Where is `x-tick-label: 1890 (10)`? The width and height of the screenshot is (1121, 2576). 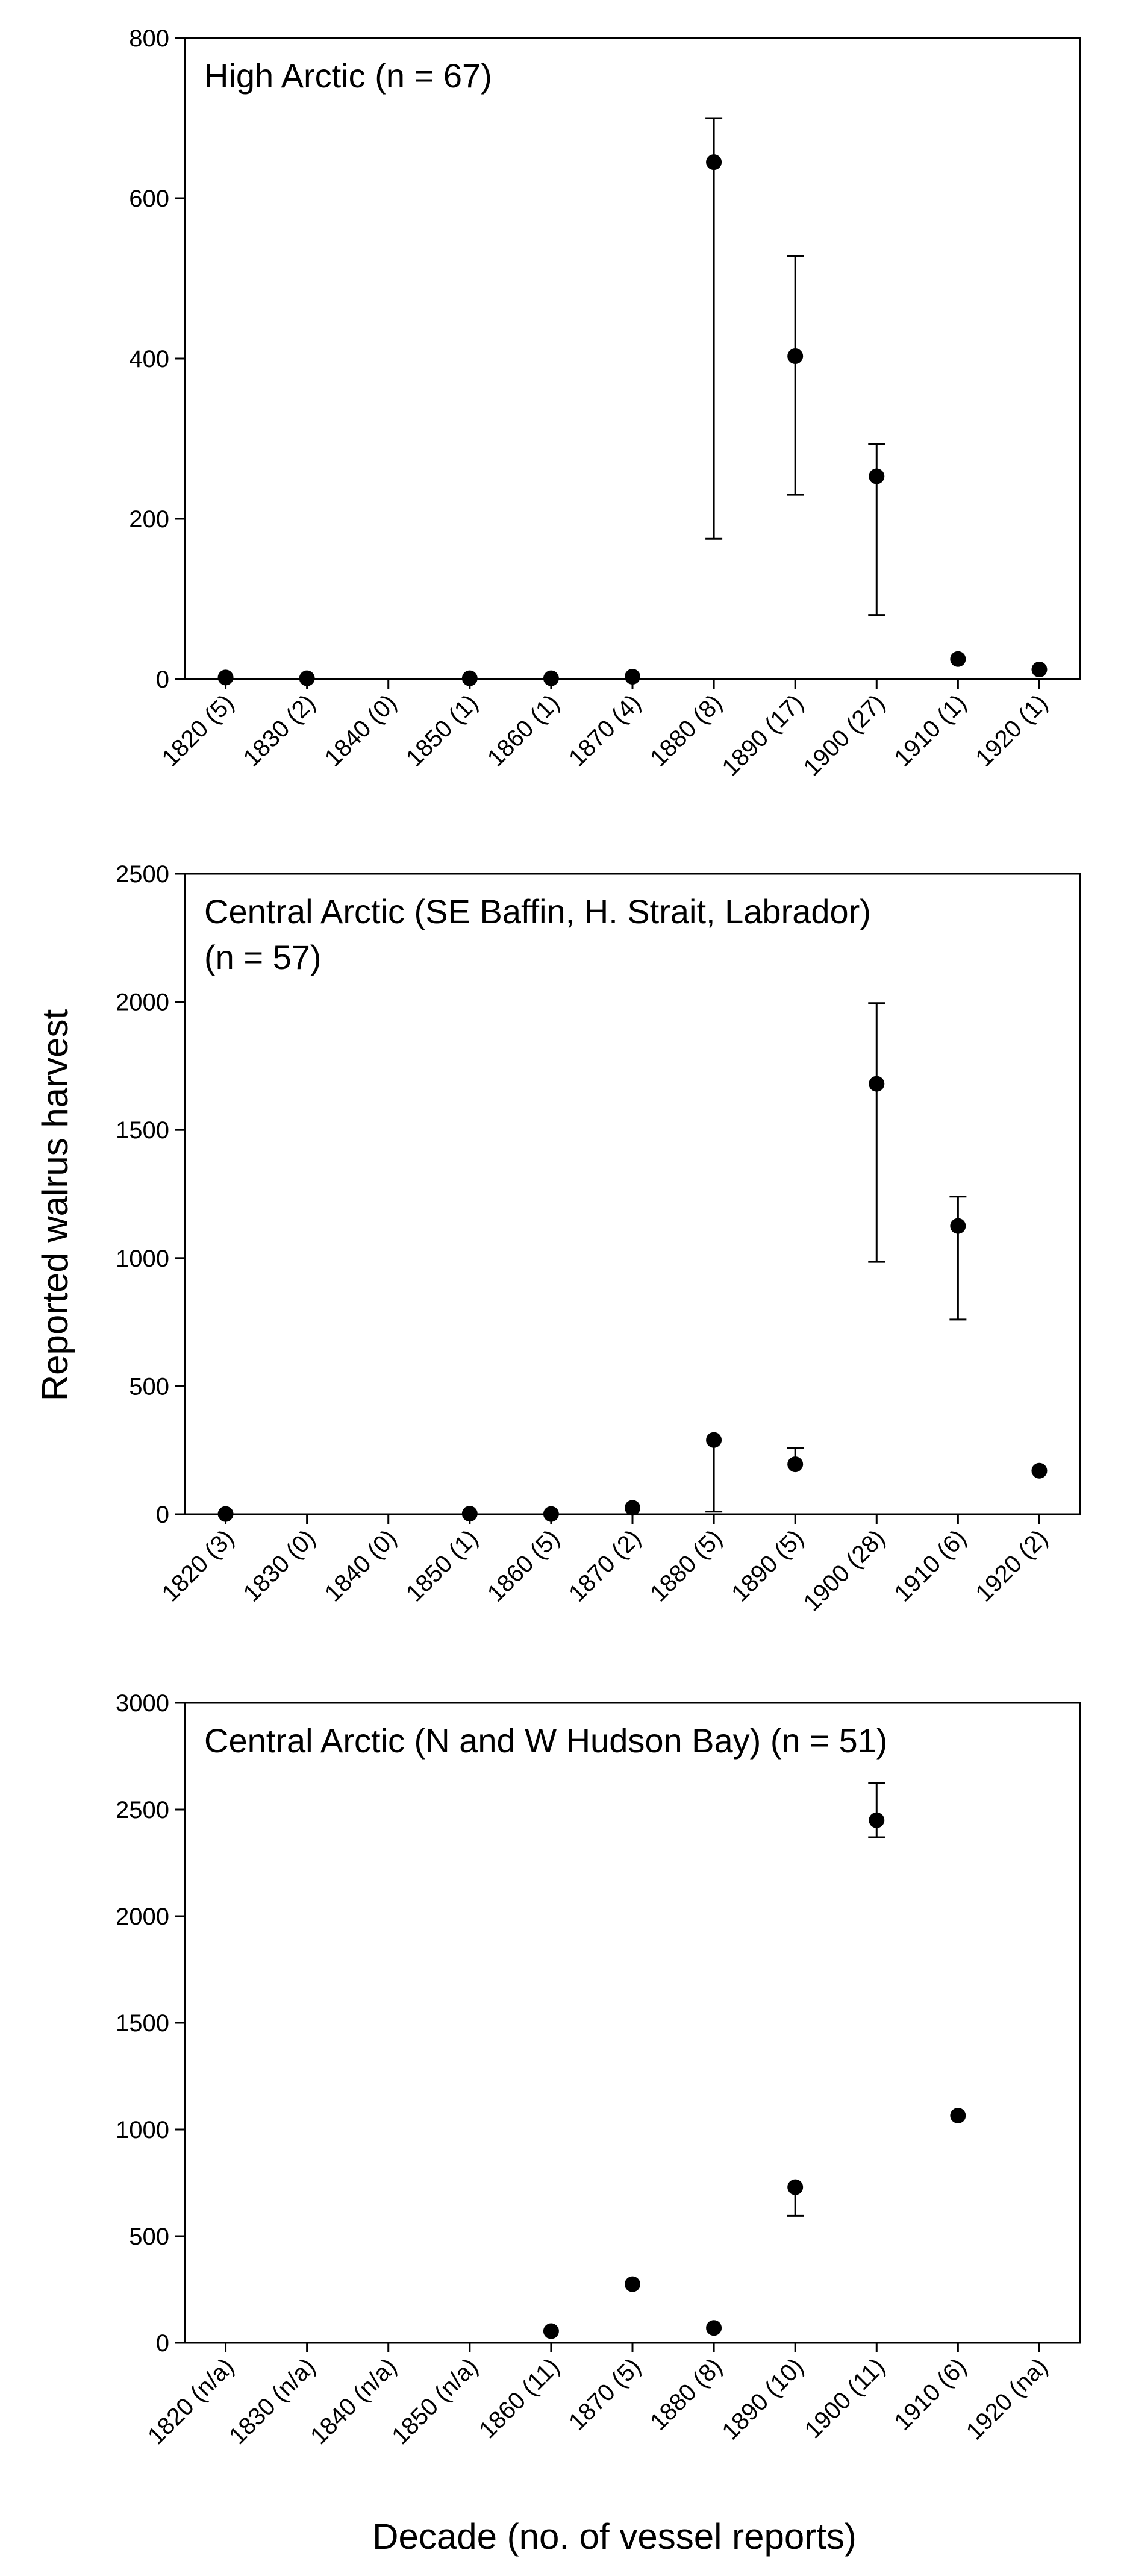
x-tick-label: 1890 (10) is located at coordinates (762, 2399).